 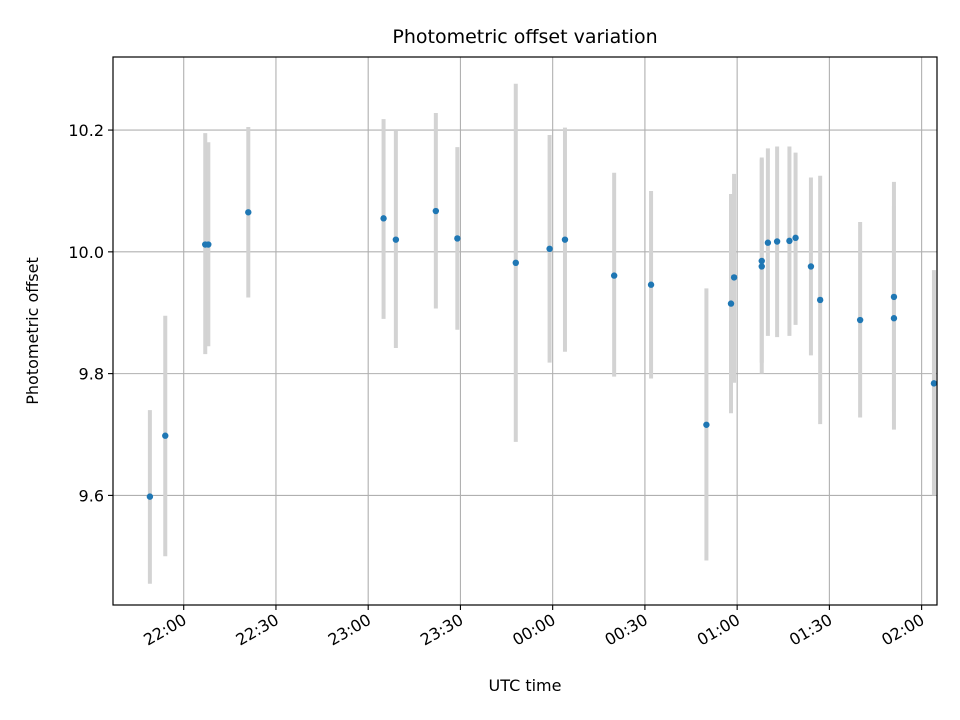 I want to click on y-tick-label: 10.0, so click(x=86, y=252).